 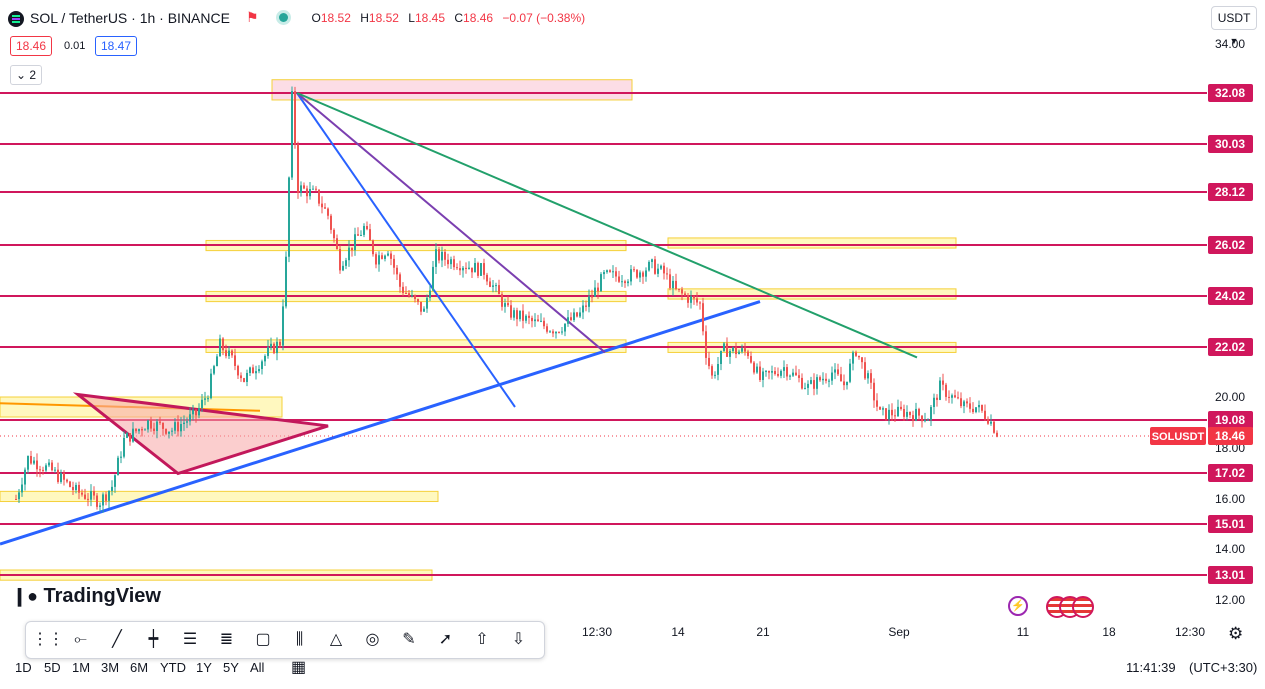 What do you see at coordinates (482, 639) in the screenshot?
I see `arrow-up-icon: ⇧` at bounding box center [482, 639].